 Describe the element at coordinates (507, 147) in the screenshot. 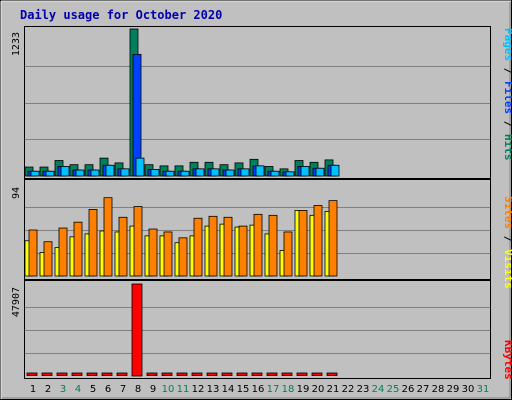

I see `series-label-hits: Hits` at that location.